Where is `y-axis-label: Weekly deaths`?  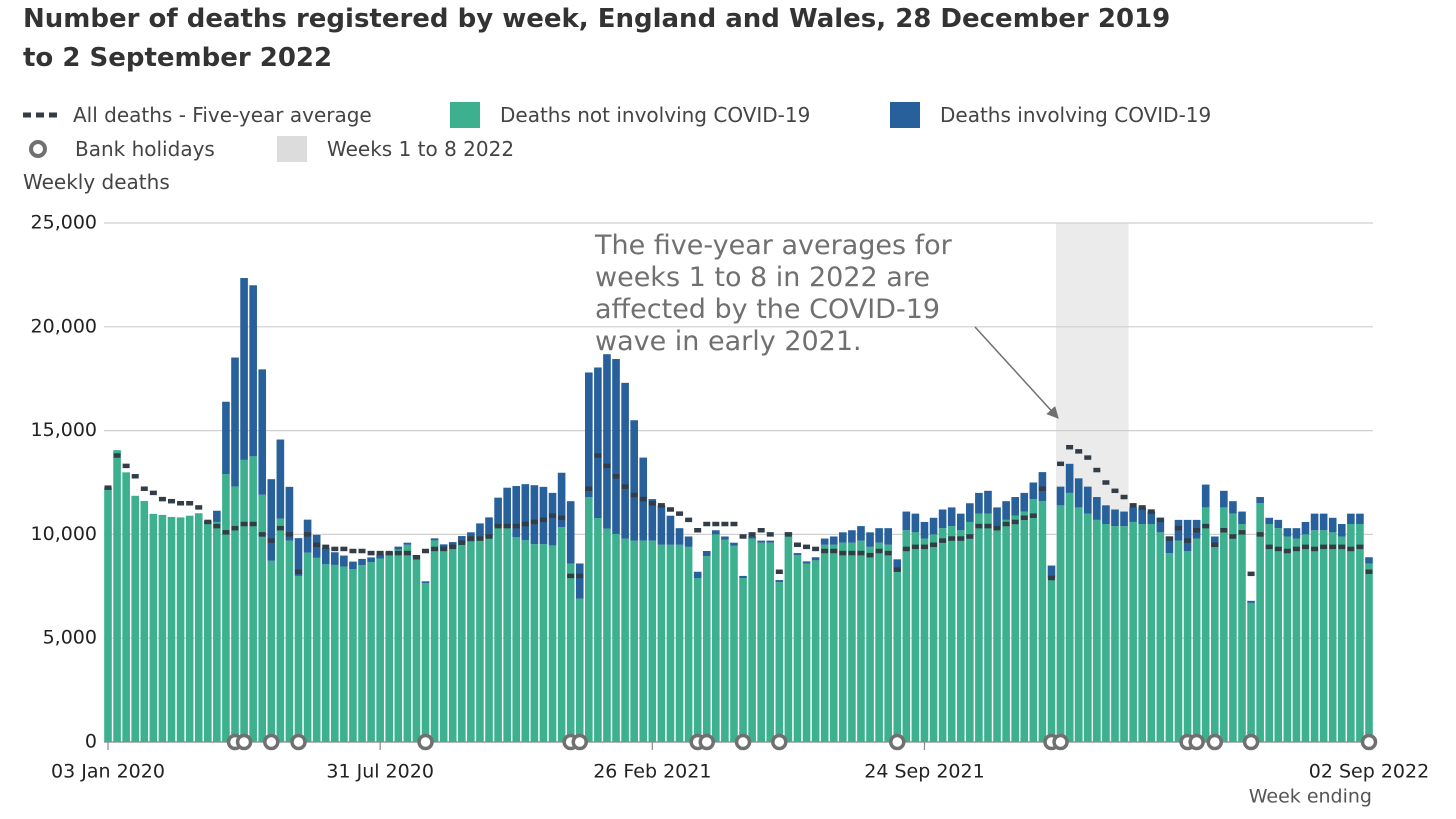 y-axis-label: Weekly deaths is located at coordinates (96, 182).